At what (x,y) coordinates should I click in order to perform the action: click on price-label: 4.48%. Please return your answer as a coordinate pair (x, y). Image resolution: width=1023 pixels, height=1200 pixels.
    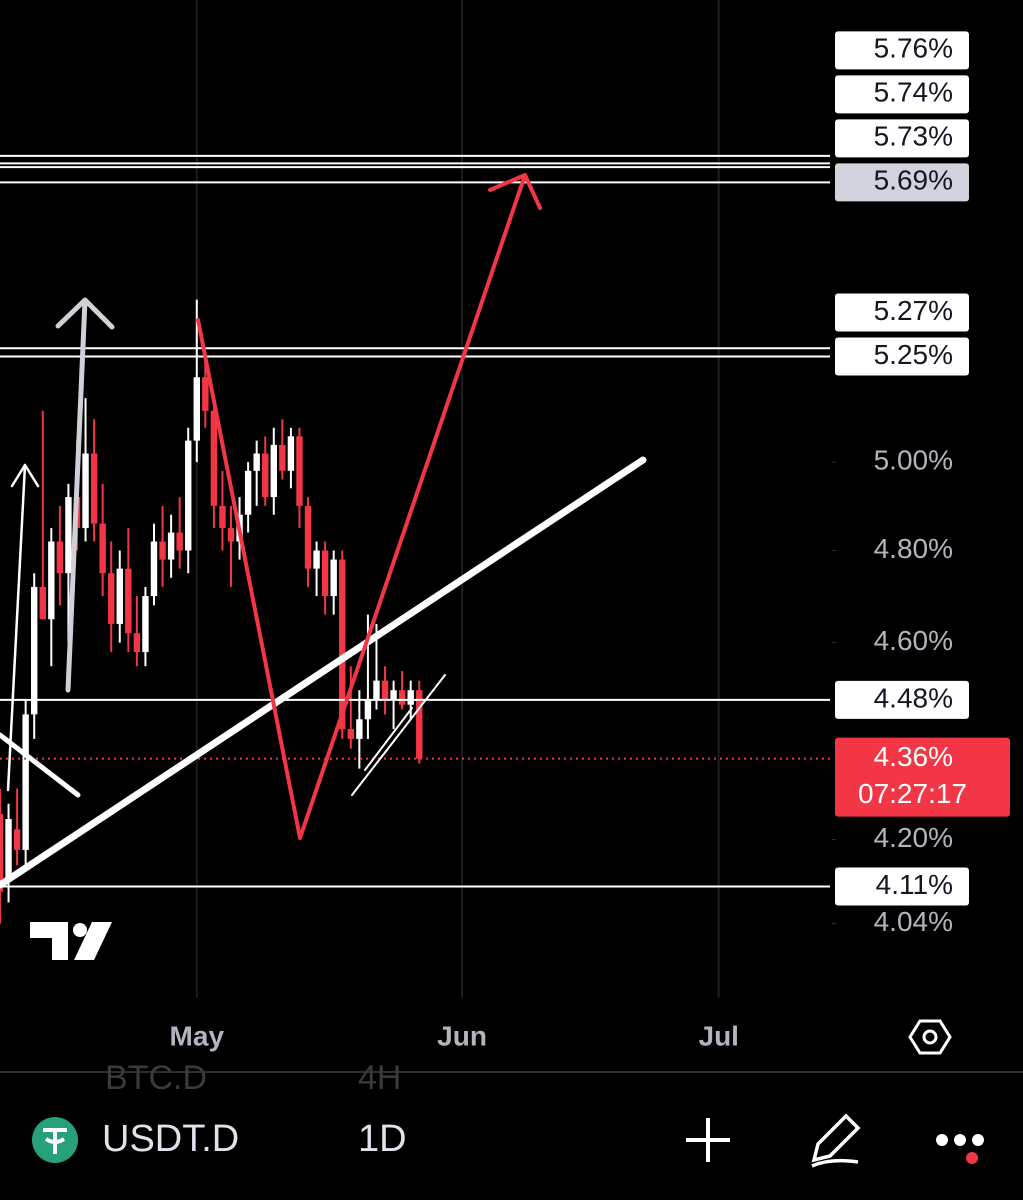
    Looking at the image, I should click on (913, 697).